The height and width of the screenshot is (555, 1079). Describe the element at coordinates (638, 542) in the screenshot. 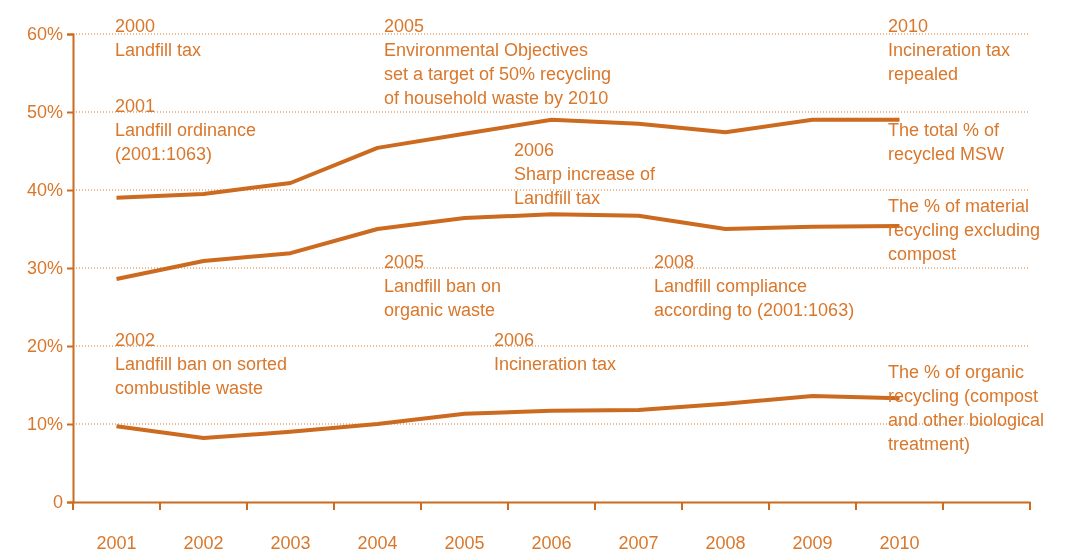

I see `x-tick-label: 2007` at that location.